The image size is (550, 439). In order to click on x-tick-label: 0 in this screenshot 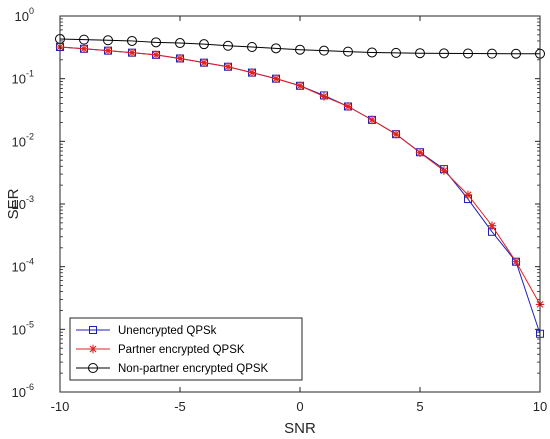, I will do `click(299, 406)`.